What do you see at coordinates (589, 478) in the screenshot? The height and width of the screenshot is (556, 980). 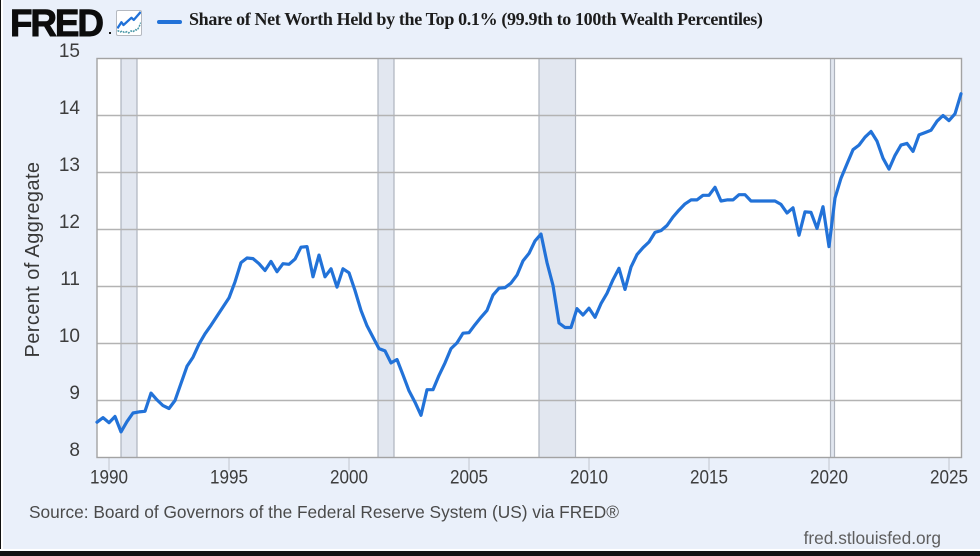 I see `svg-text: 2010` at bounding box center [589, 478].